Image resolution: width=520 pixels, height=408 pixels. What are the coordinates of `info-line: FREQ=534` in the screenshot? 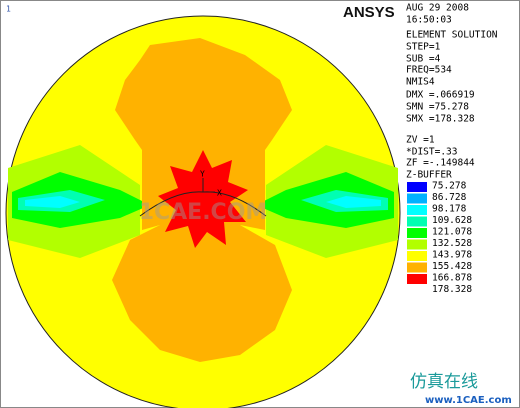 It's located at (429, 70).